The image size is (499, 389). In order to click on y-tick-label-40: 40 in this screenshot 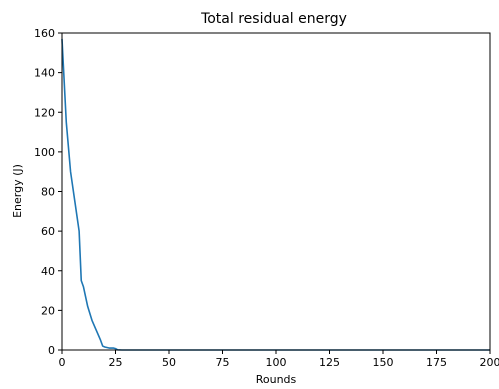, I will do `click(48, 271)`.